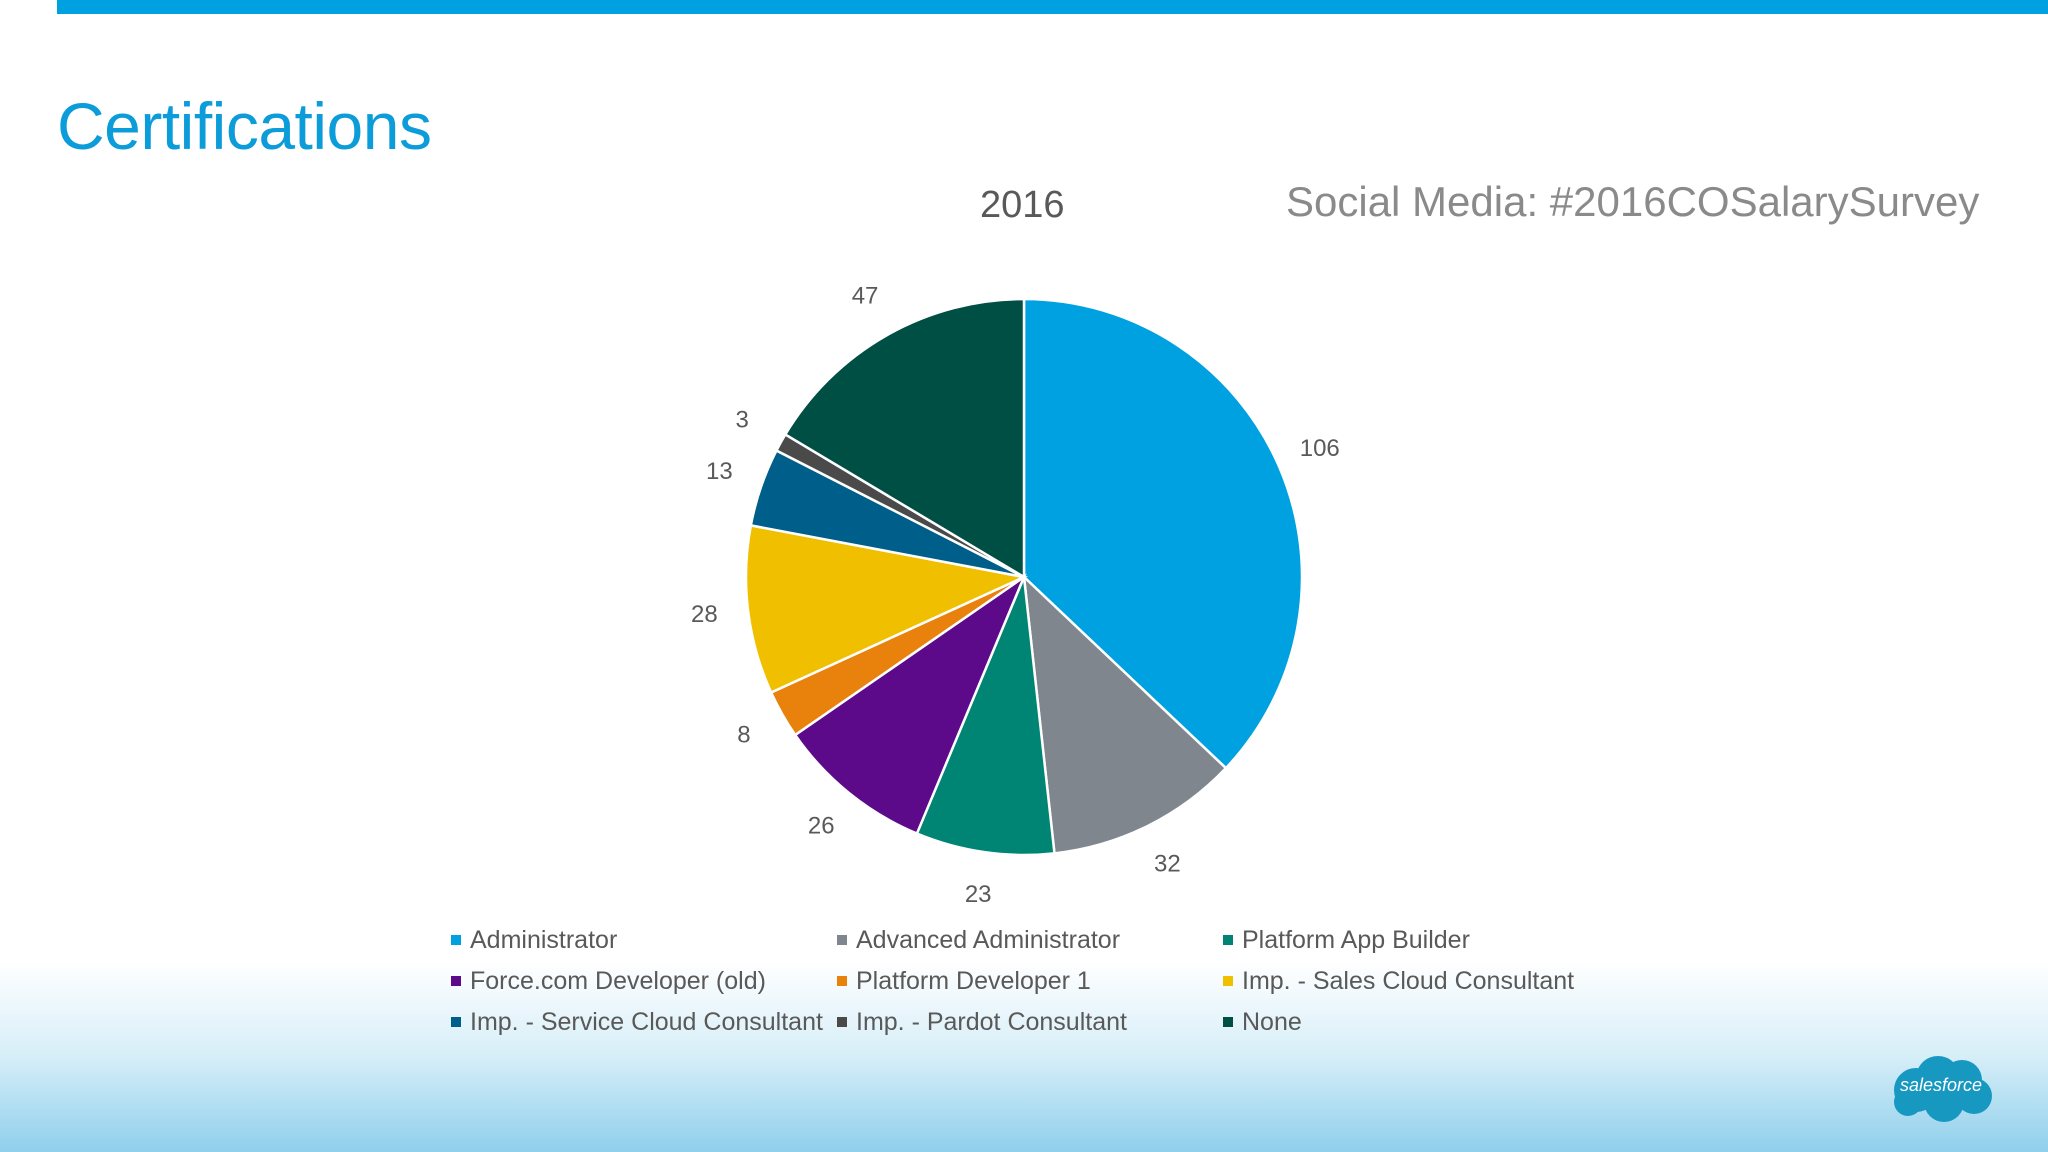  Describe the element at coordinates (1320, 448) in the screenshot. I see `data-label-0: 106` at that location.